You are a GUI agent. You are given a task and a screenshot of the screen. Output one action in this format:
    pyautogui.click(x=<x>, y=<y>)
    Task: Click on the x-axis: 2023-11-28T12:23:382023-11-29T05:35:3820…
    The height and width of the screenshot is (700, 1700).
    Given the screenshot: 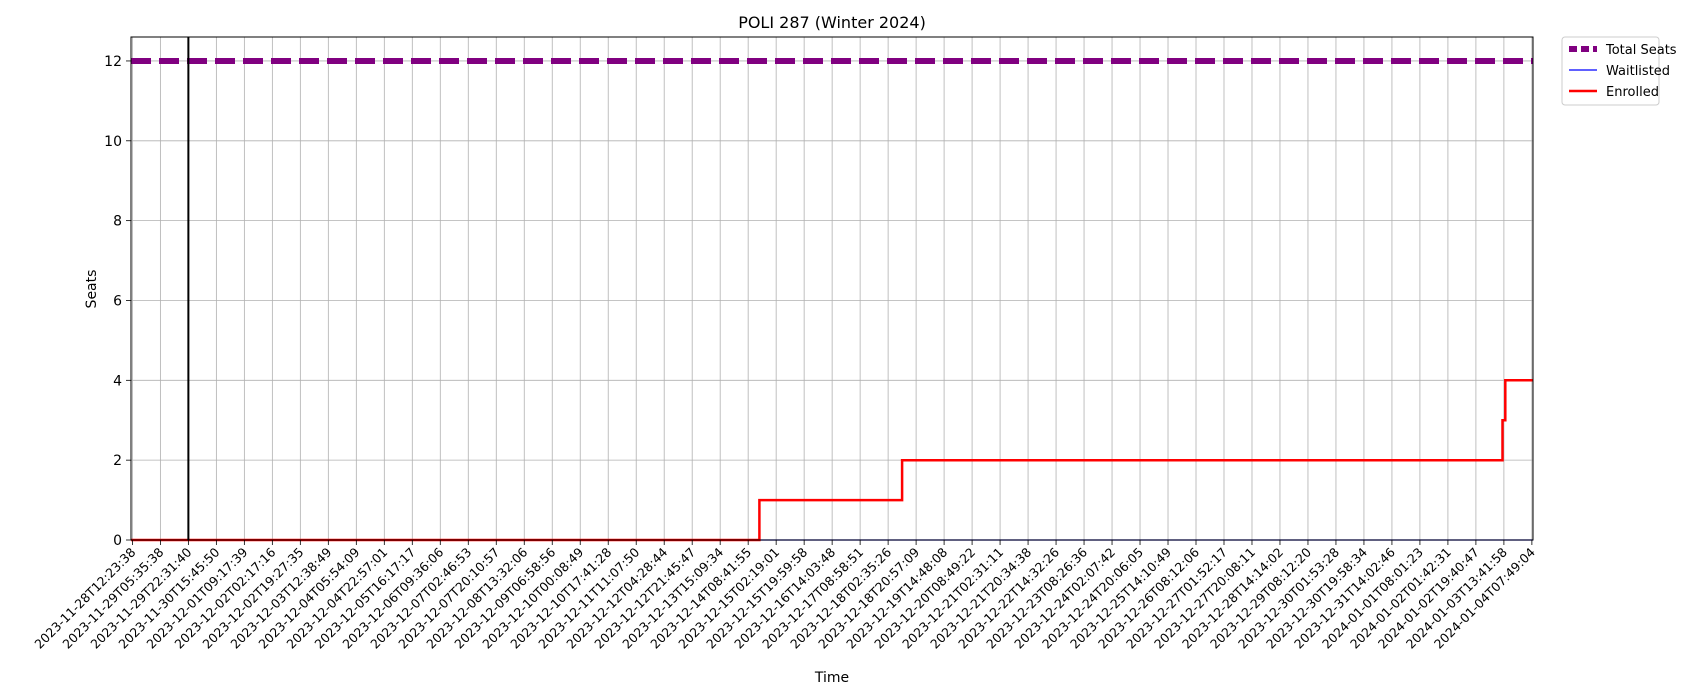 What is the action you would take?
    pyautogui.click(x=784, y=596)
    